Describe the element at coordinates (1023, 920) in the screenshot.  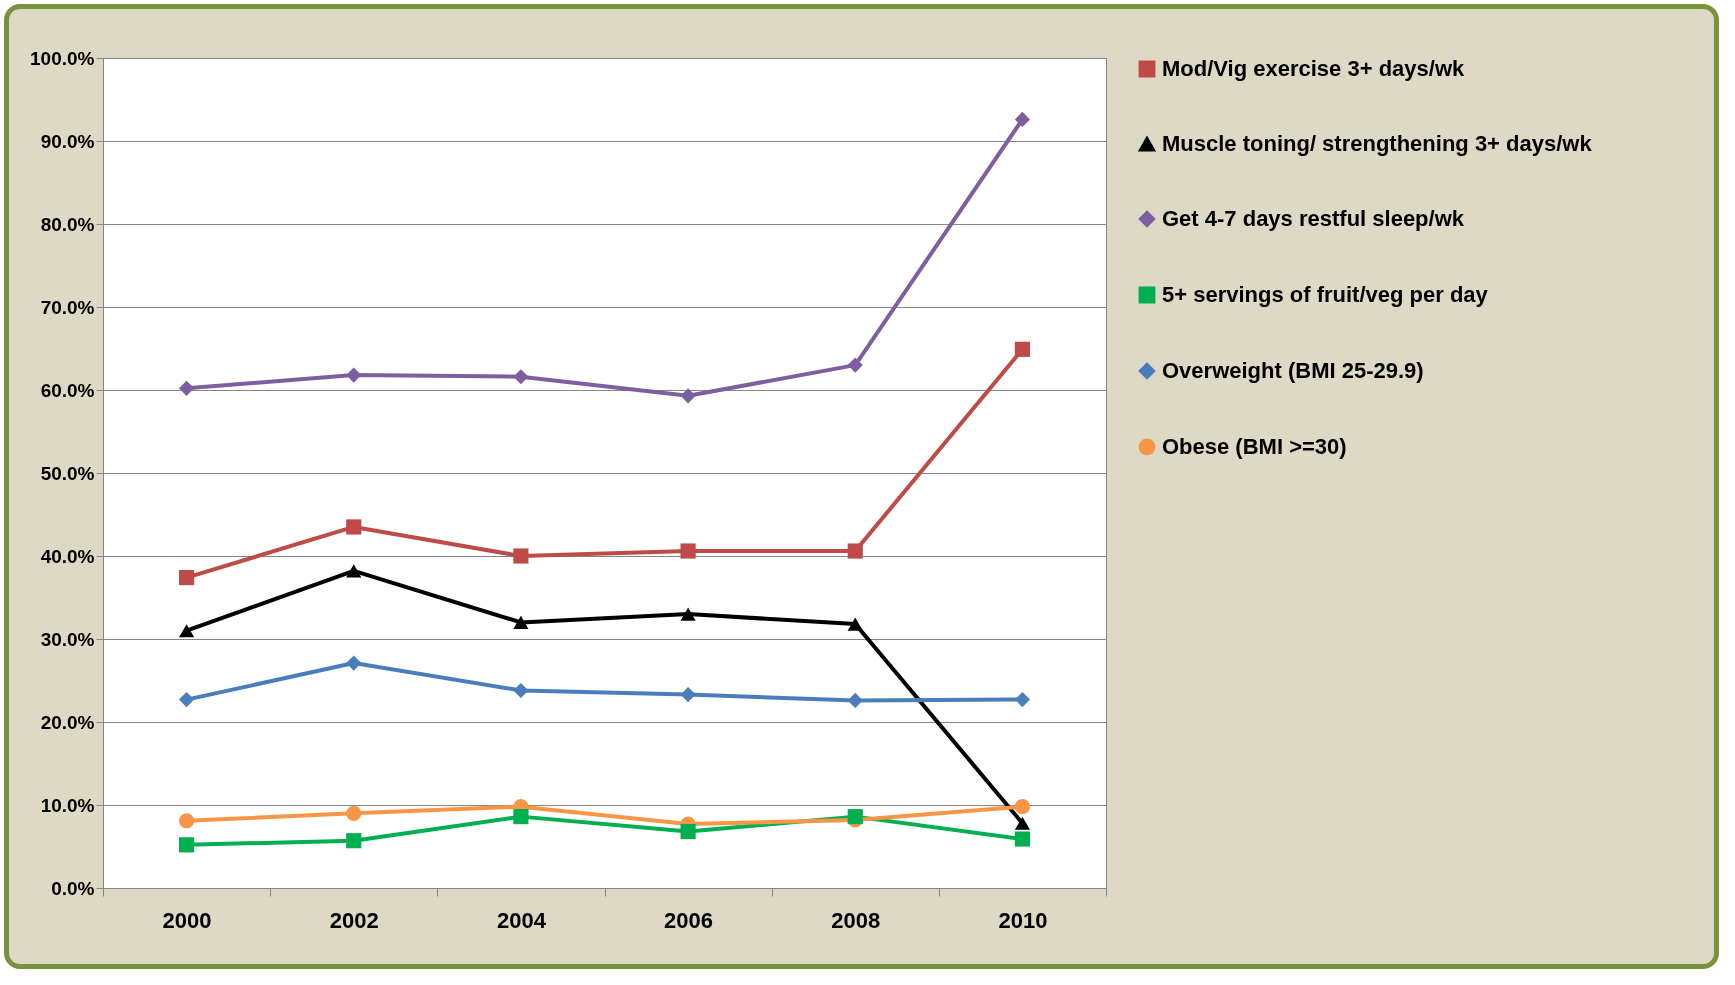
I see `x-tick-label: 2010` at that location.